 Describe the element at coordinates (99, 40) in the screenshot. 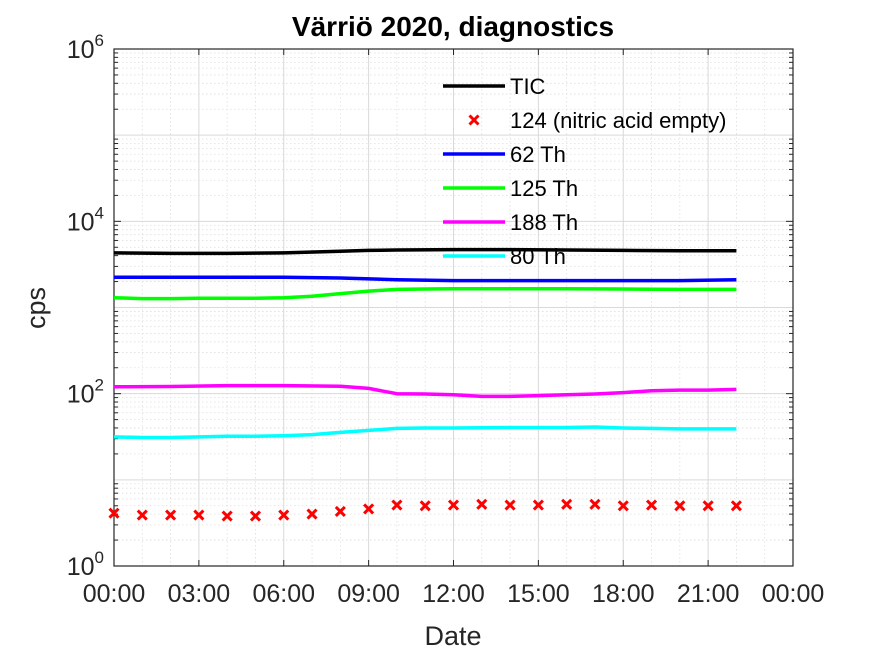

I see `y-tick-exponent: 6` at that location.